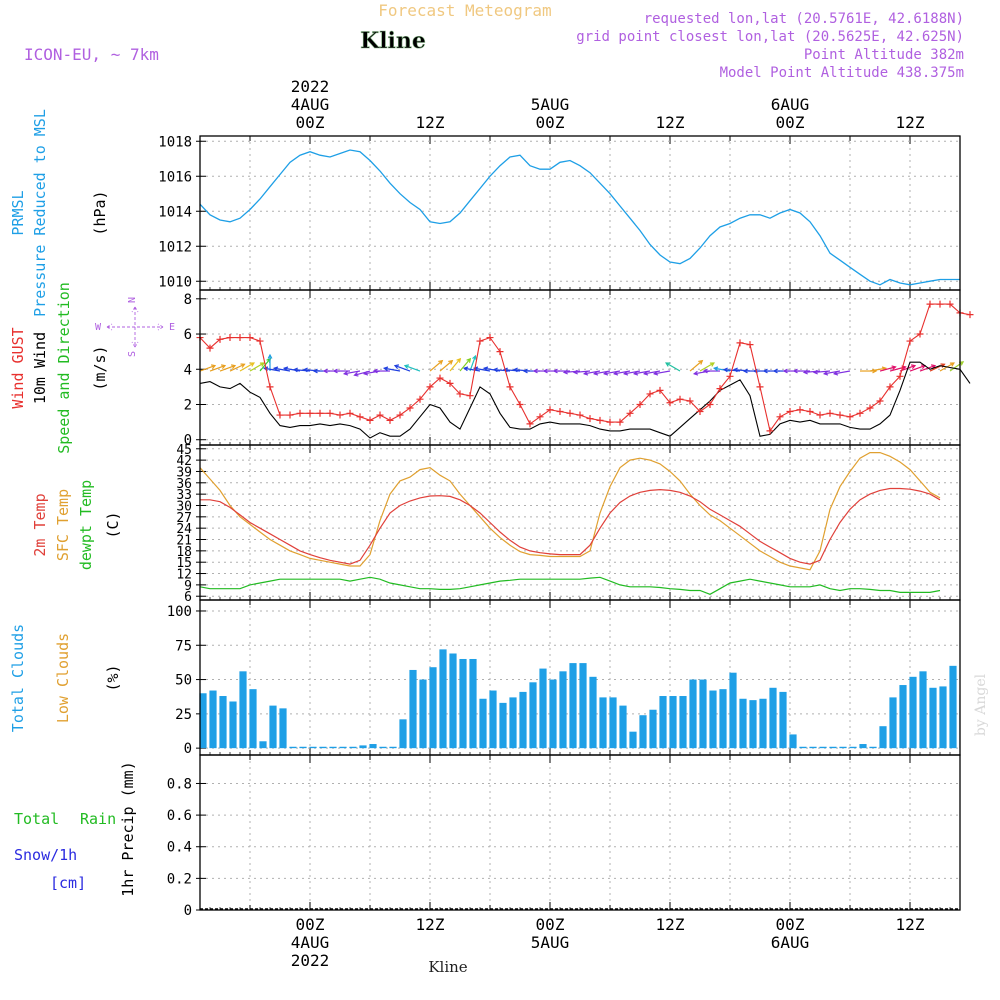 The height and width of the screenshot is (1000, 1000). I want to click on y-tick-label: 8, so click(188, 300).